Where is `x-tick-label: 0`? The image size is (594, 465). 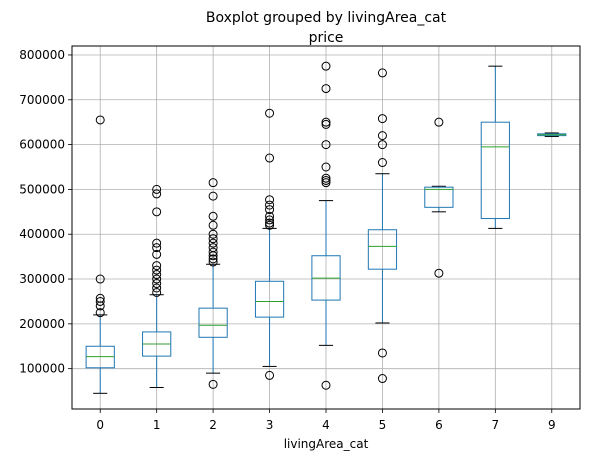 x-tick-label: 0 is located at coordinates (100, 425).